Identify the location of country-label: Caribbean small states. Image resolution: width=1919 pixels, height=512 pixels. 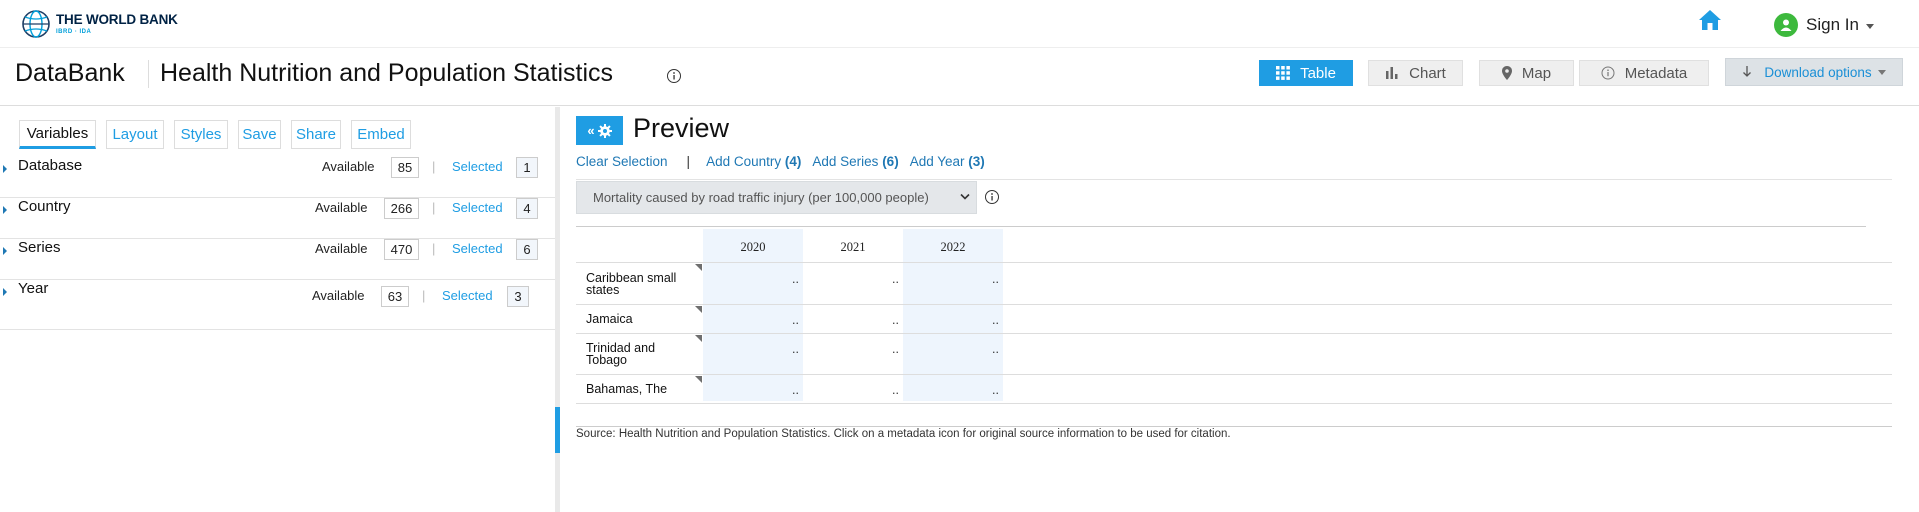
(631, 284).